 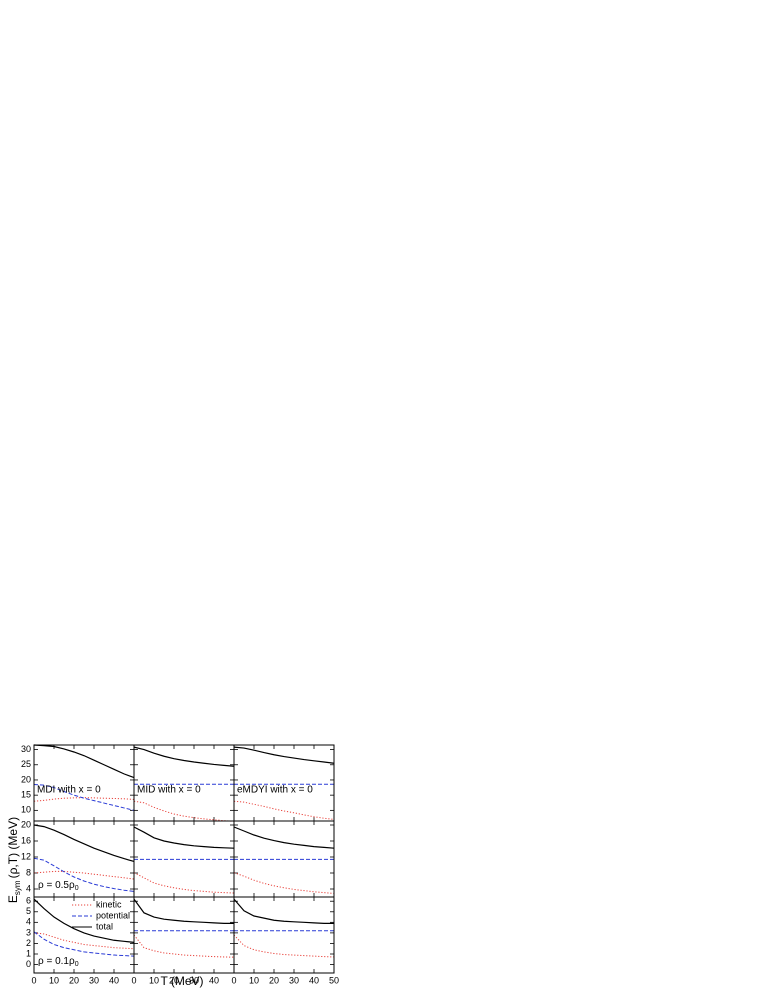 What do you see at coordinates (26, 795) in the screenshot?
I see `y-tick-label: 15` at bounding box center [26, 795].